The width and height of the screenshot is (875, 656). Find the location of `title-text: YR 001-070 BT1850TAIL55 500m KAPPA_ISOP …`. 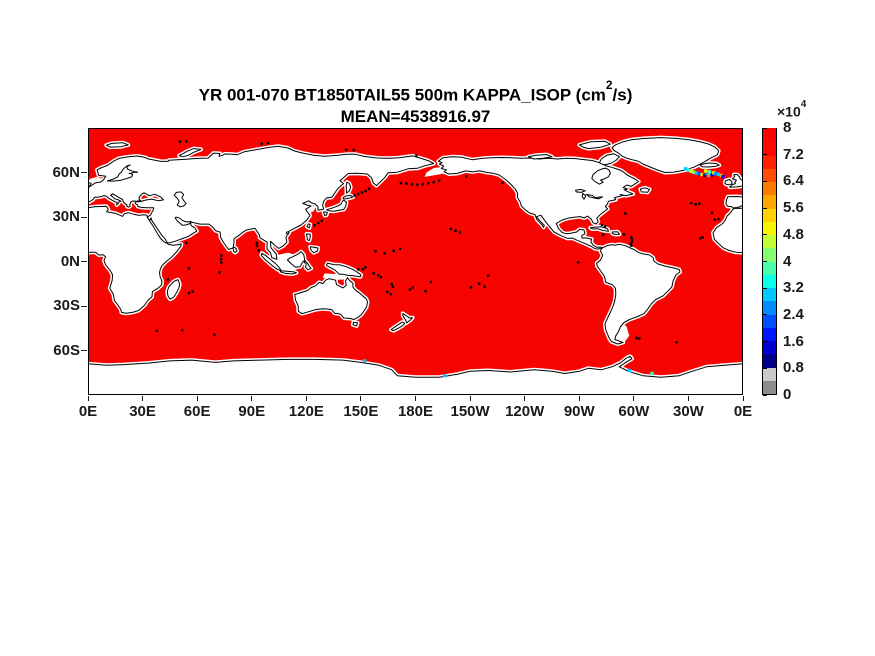

title-text: YR 001-070 BT1850TAIL55 500m KAPPA_ISOP … is located at coordinates (402, 95).